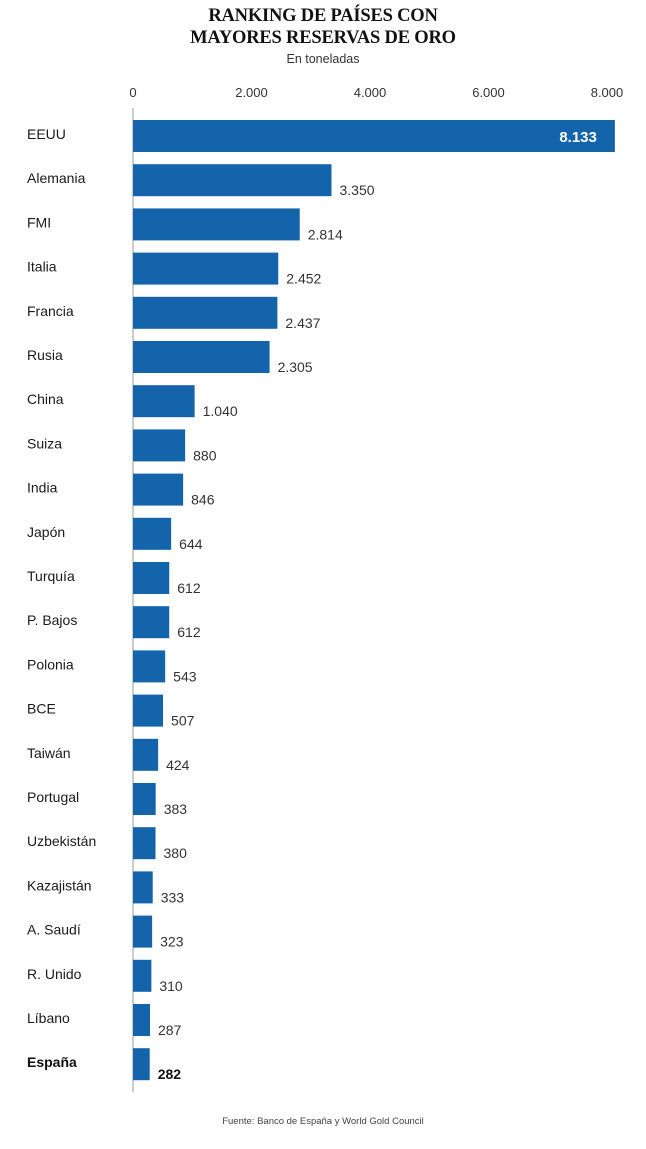 The width and height of the screenshot is (646, 1149). What do you see at coordinates (44, 443) in the screenshot?
I see `category-label: Suiza` at bounding box center [44, 443].